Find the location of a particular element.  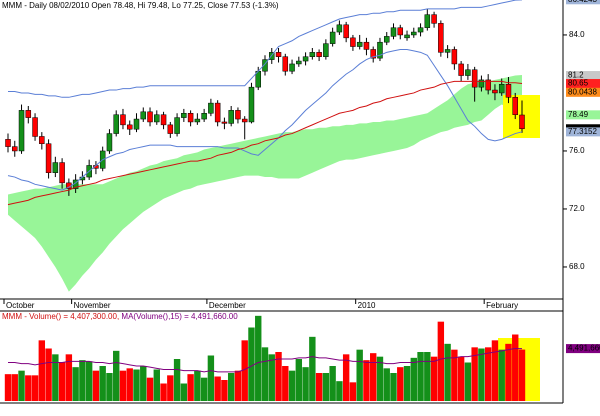

y-tick-label: 68.0 is located at coordinates (577, 266).